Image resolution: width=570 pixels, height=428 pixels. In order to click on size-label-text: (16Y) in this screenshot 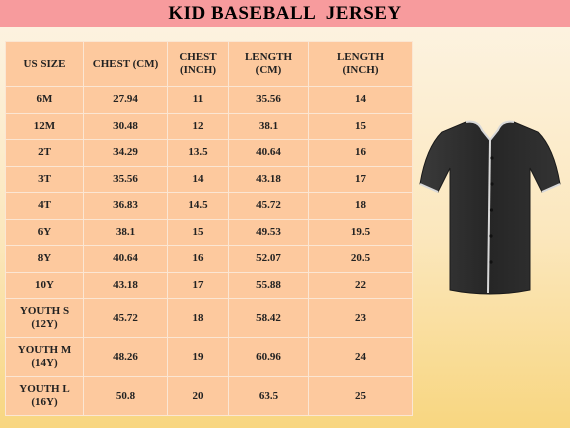, I will do `click(44, 402)`.